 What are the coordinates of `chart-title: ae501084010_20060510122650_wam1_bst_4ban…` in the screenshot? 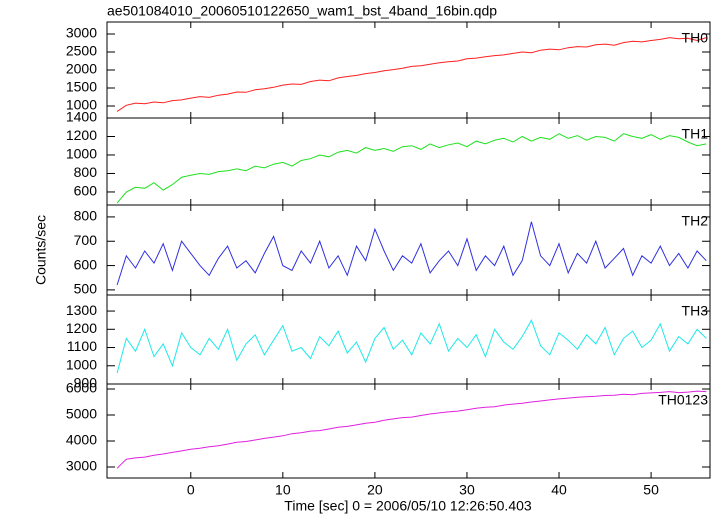 It's located at (302, 11).